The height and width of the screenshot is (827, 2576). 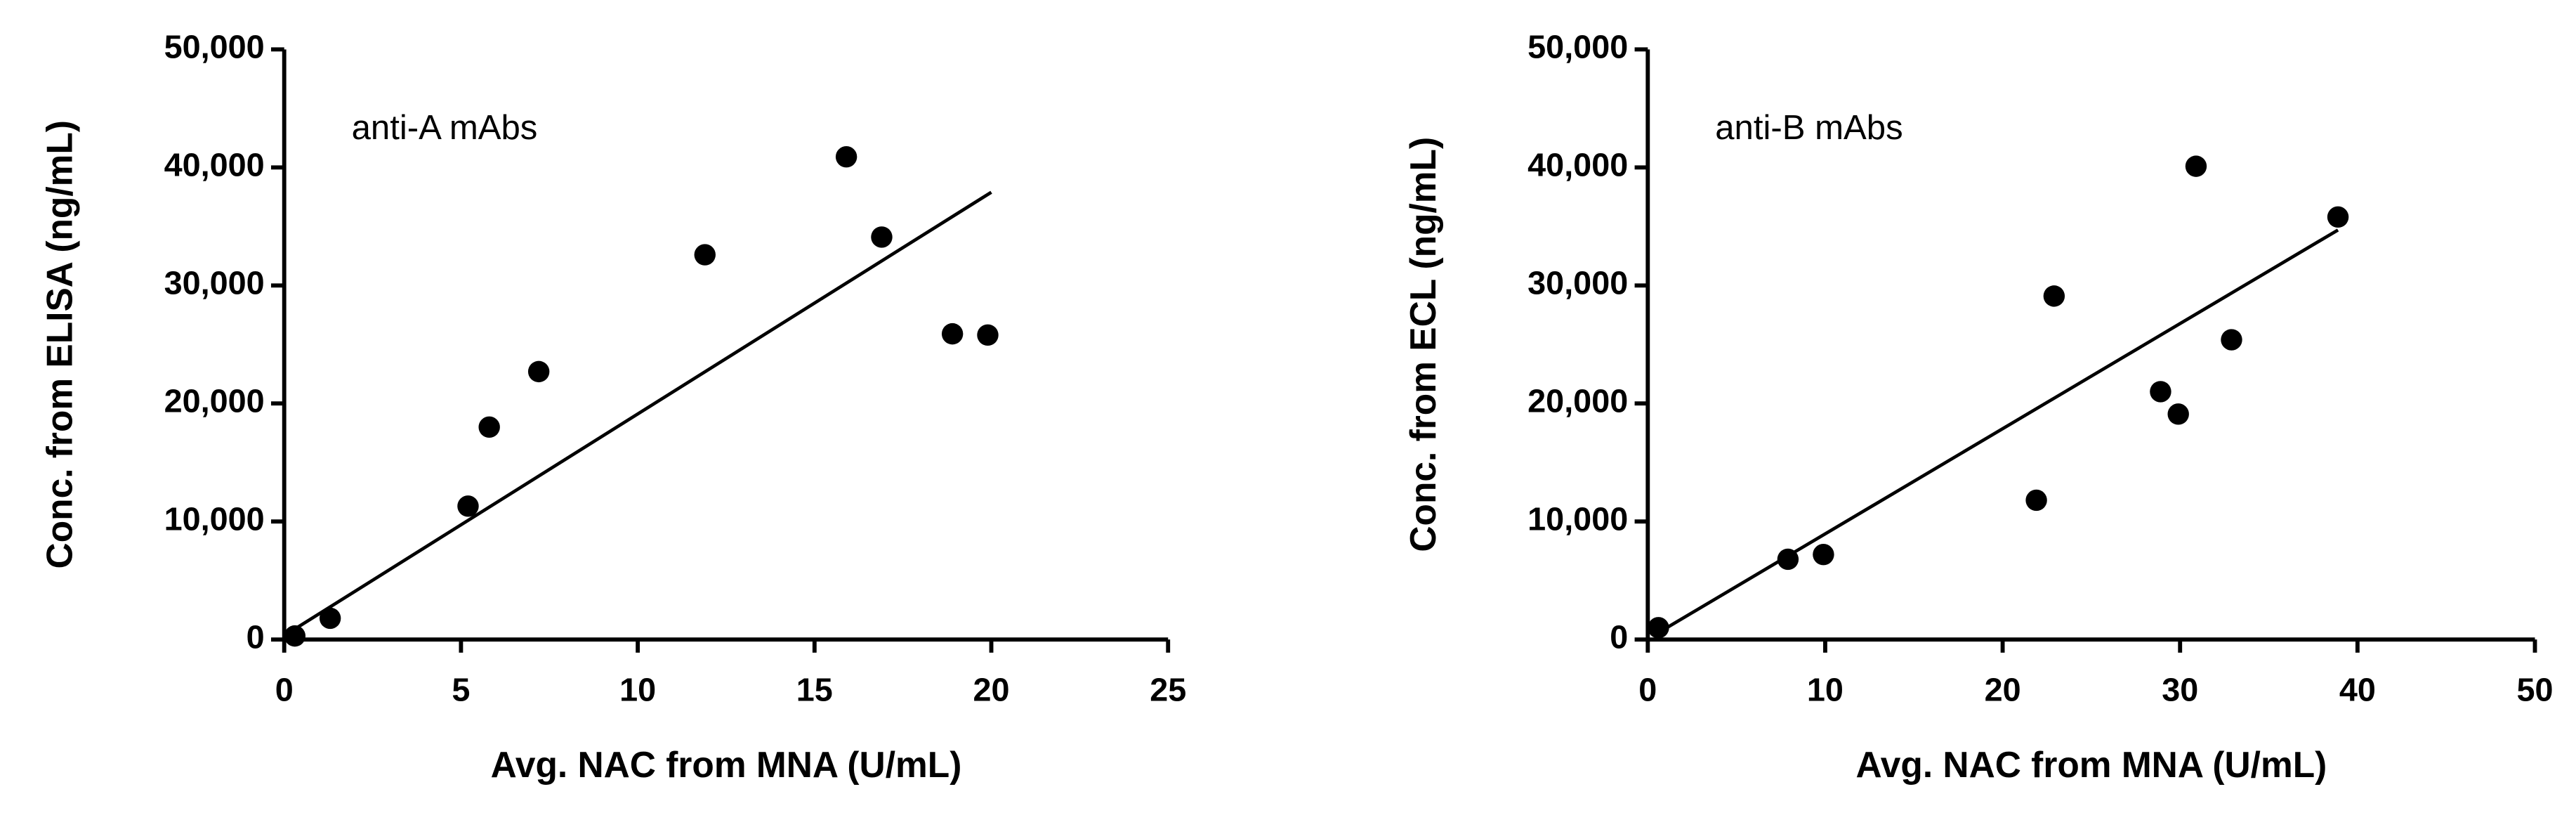 I want to click on x-tick-label: 30, so click(x=2180, y=689).